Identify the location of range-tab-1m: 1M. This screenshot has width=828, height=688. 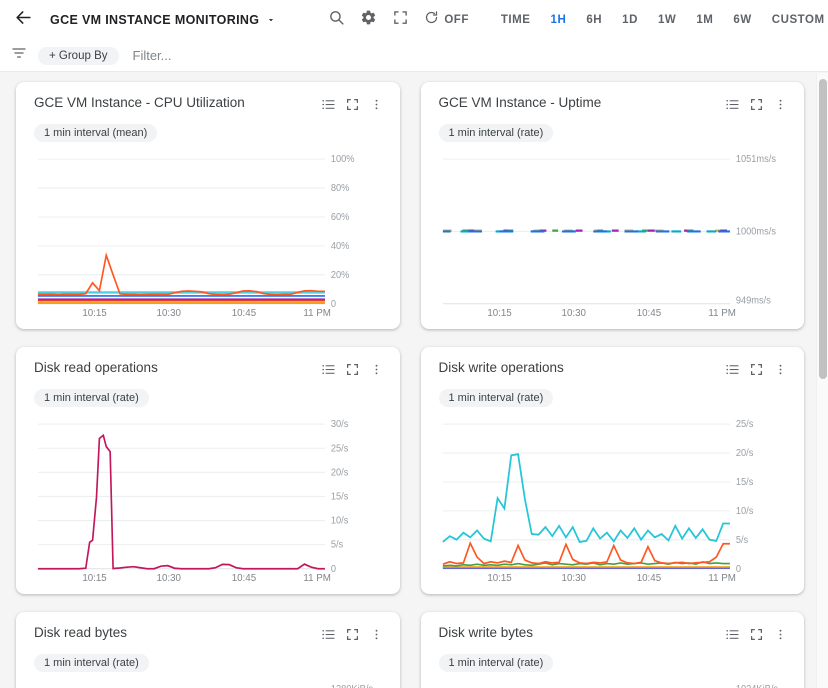
(705, 20).